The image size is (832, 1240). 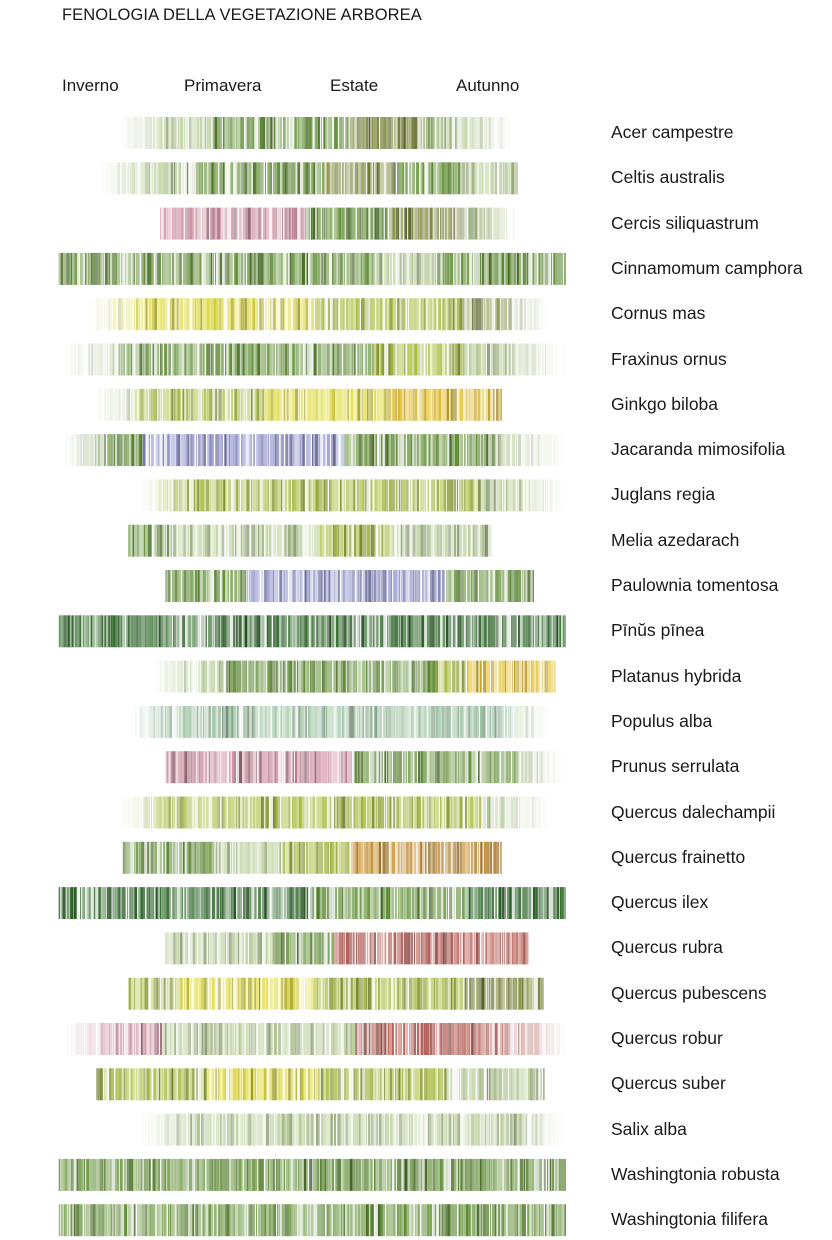 I want to click on phenology-bar, so click(x=312, y=1220).